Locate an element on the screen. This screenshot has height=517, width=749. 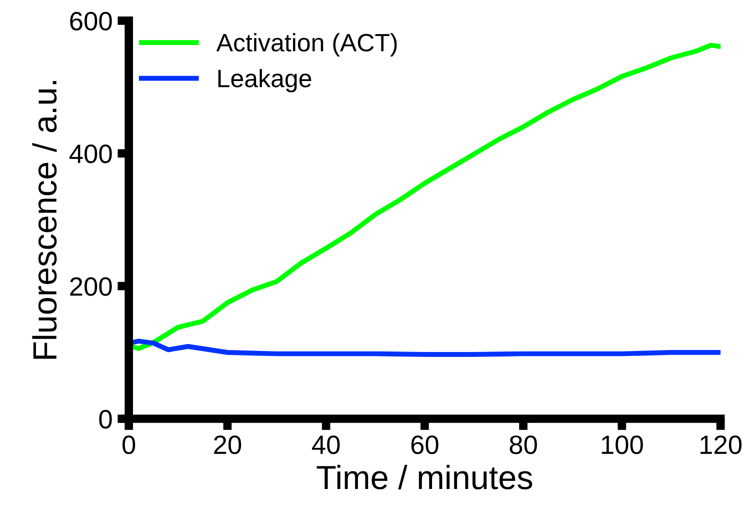
y-axis-title: Fluorescence / a.u. is located at coordinates (44, 220).